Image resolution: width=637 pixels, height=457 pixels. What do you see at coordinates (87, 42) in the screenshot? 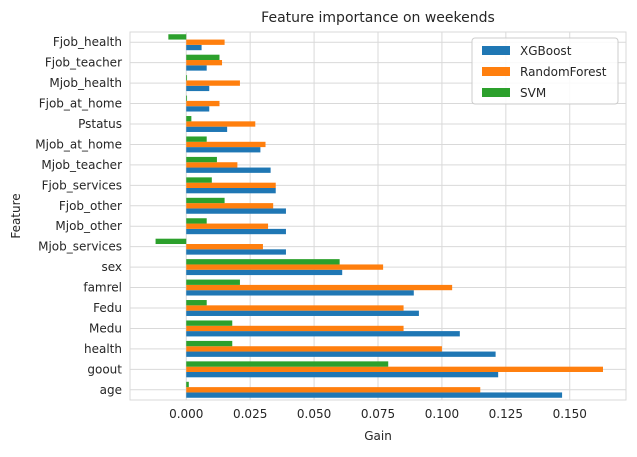
I see `y-tick-label: Fjob_health` at bounding box center [87, 42].